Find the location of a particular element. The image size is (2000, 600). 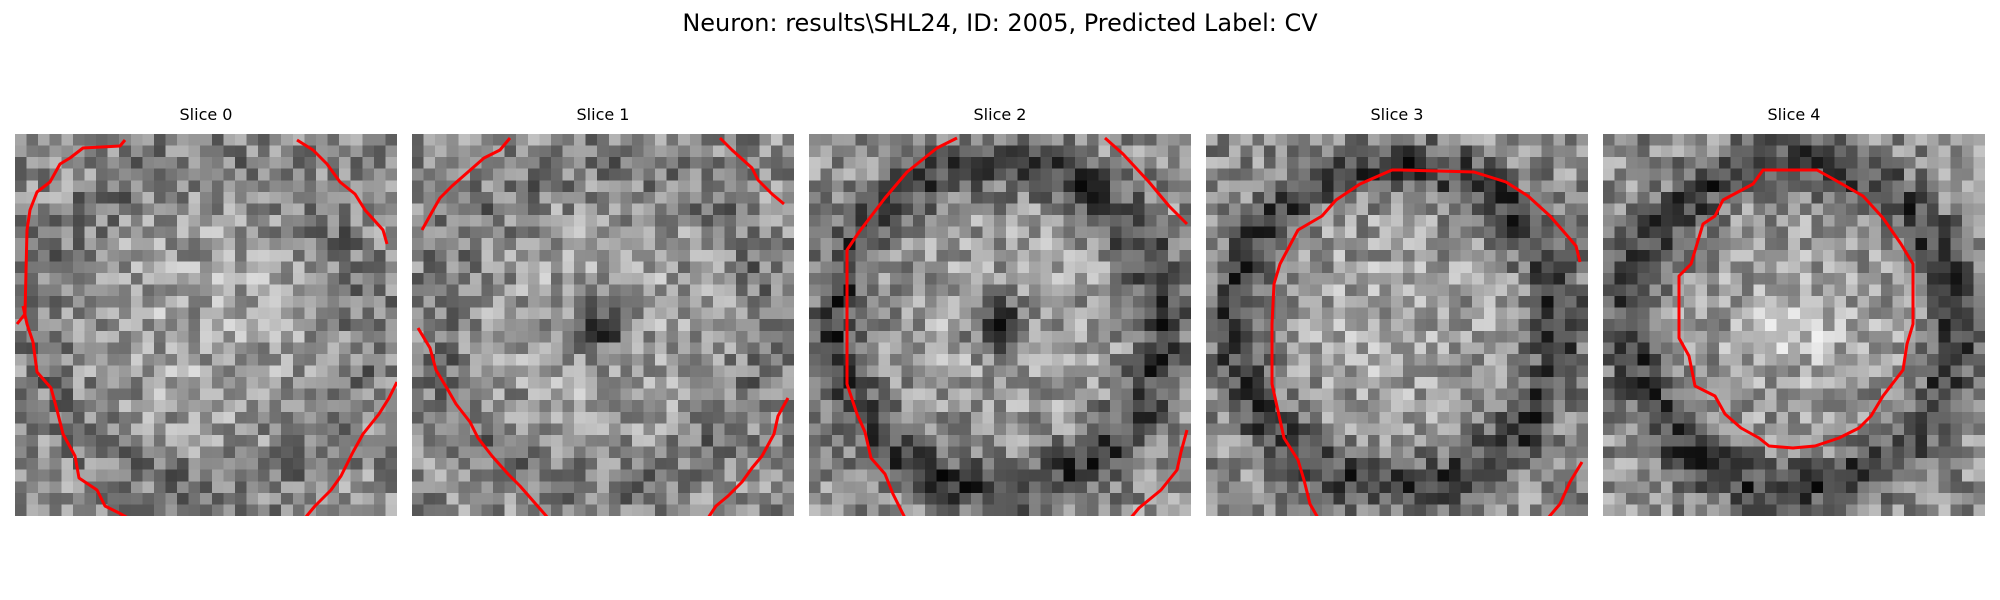

slice-panel-3: Slice 3 is located at coordinates (1397, 116).